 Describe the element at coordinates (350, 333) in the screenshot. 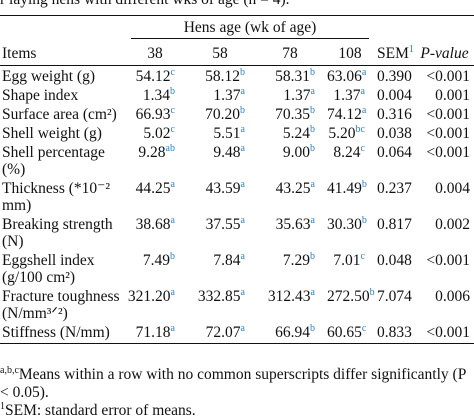

I see `cell: 60.65c` at that location.